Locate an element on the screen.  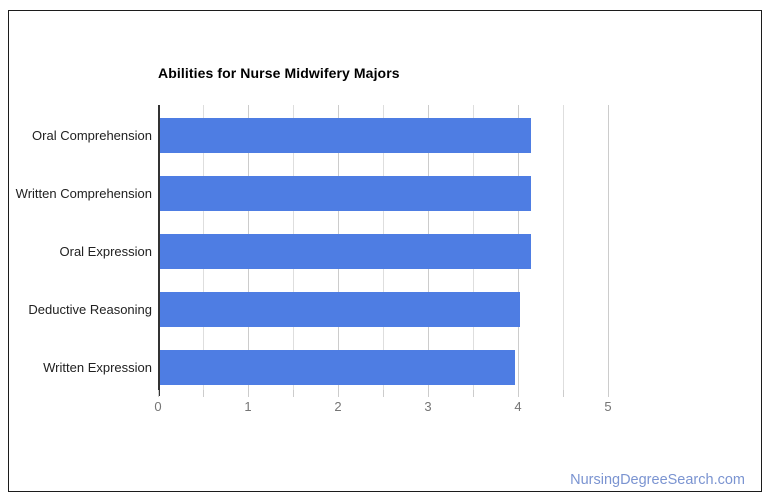
chart-title: Abilities for Nurse Midwifery Majors is located at coordinates (279, 73).